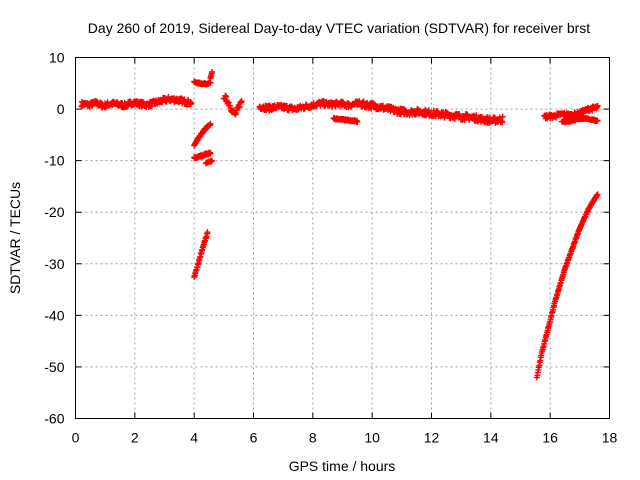 This screenshot has width=640, height=480. What do you see at coordinates (54, 419) in the screenshot?
I see `y-tick-label: -60` at bounding box center [54, 419].